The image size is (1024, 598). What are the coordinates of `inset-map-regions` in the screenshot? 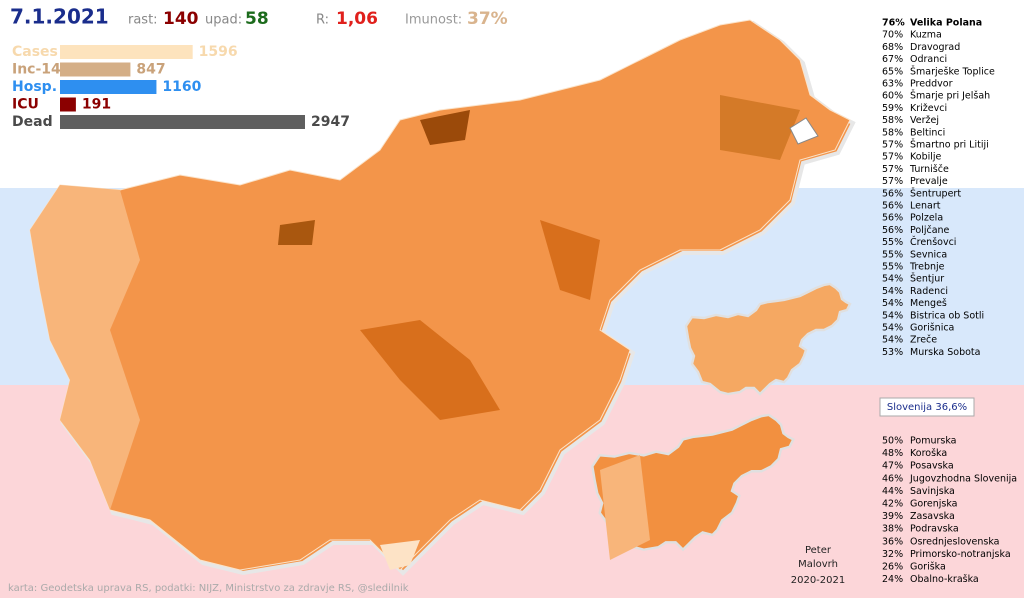 It's located at (693, 486).